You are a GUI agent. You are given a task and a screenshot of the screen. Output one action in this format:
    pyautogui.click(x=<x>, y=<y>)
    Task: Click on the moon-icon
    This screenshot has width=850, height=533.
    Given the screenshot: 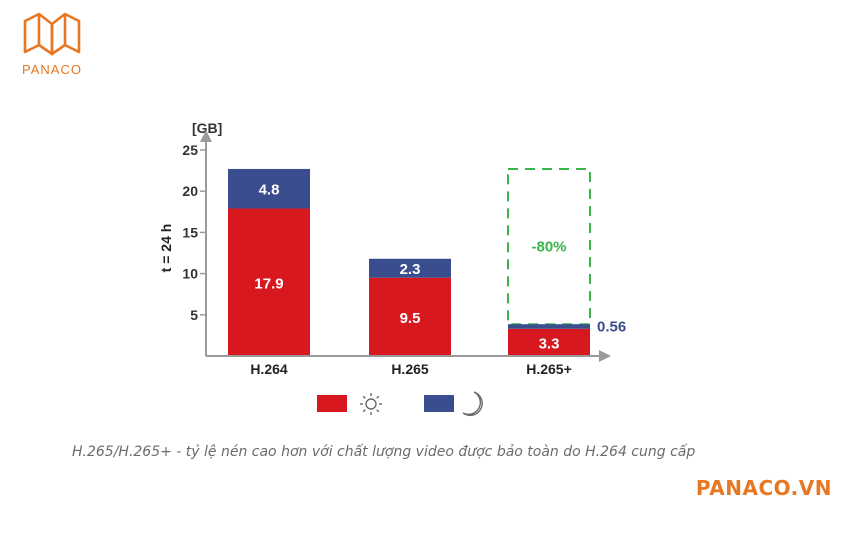 What is the action you would take?
    pyautogui.click(x=472, y=404)
    